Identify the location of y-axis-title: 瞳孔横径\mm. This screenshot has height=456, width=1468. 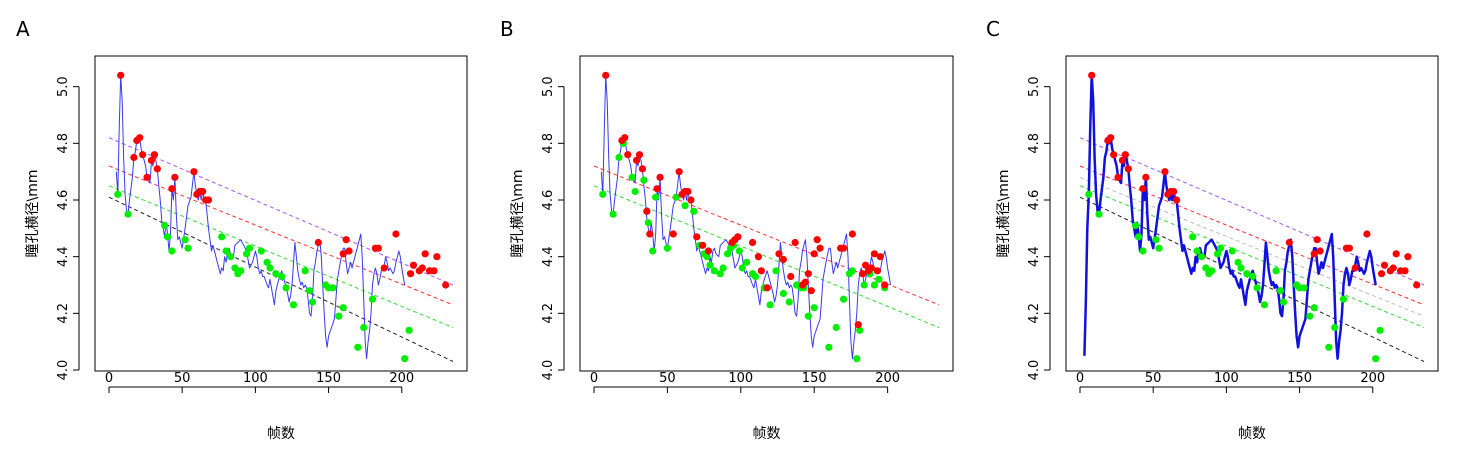
(1003, 214).